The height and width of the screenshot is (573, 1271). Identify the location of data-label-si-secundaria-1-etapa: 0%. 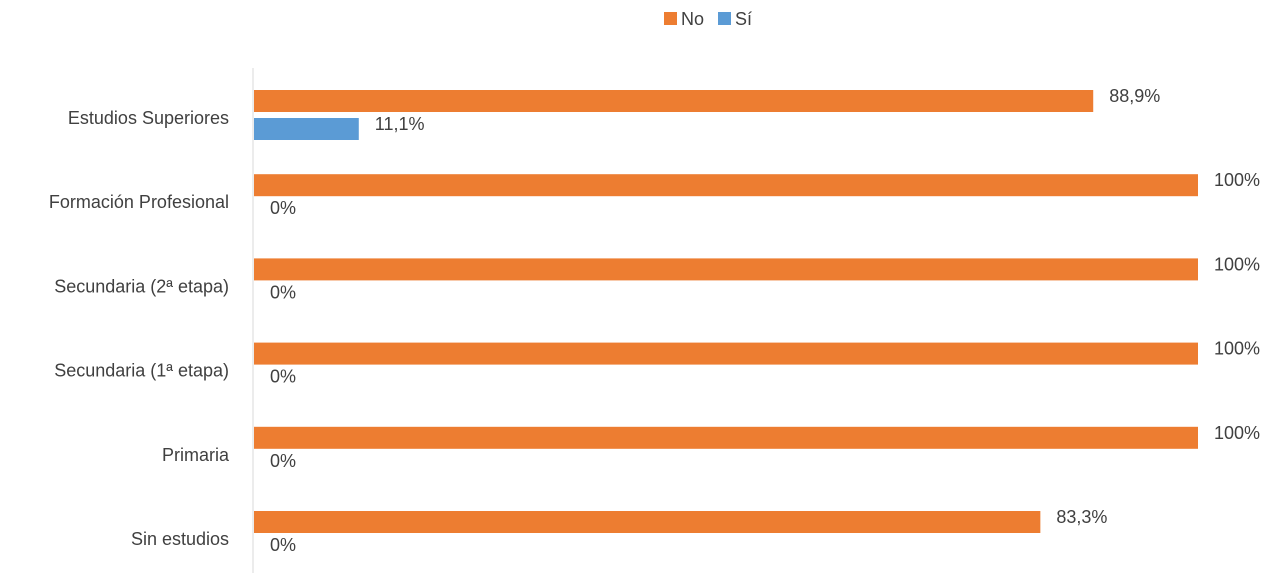
(283, 377).